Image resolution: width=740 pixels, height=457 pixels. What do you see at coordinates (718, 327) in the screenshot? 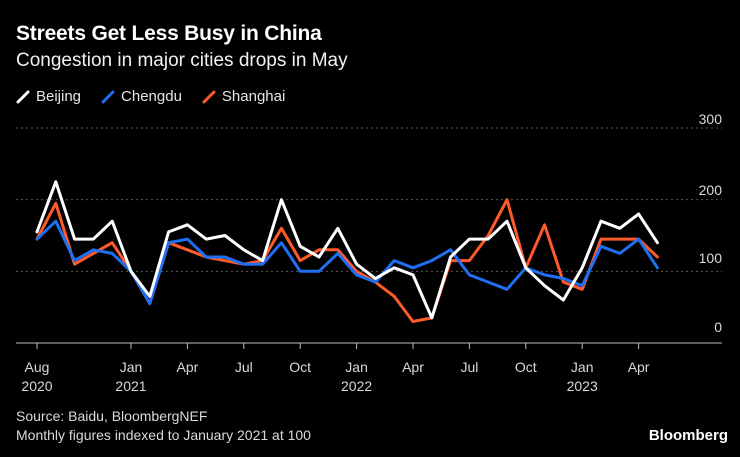
I see `y-tick-label-0: 0` at bounding box center [718, 327].